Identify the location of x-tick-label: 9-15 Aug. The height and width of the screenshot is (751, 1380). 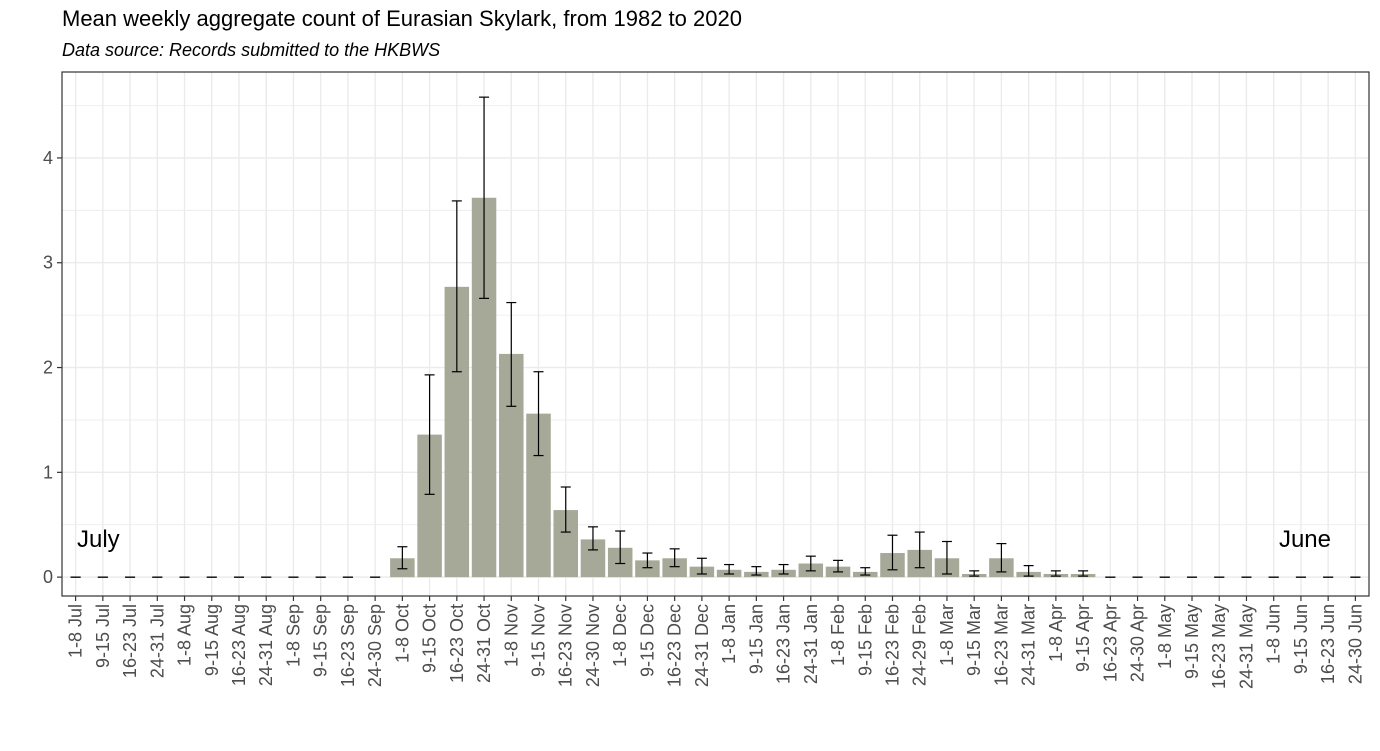
(212, 640).